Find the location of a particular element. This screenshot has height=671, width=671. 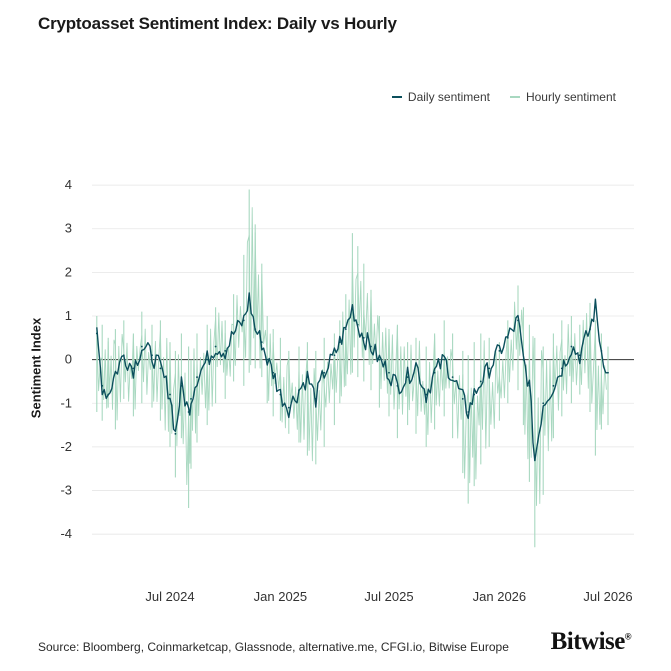

legend: Daily sentiment Hourly sentiment is located at coordinates (503, 97).